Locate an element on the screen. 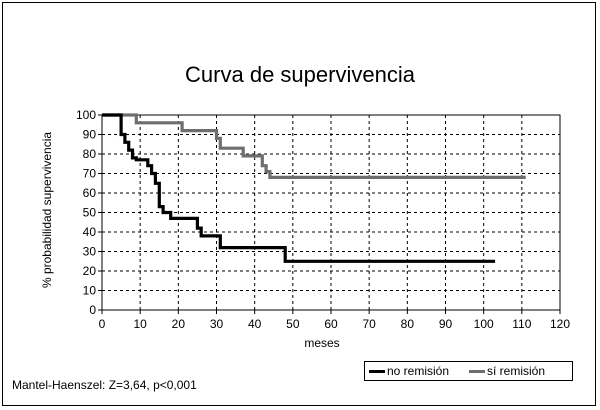 Image resolution: width=600 pixels, height=410 pixels. y-tick-label: 30 is located at coordinates (90, 252).